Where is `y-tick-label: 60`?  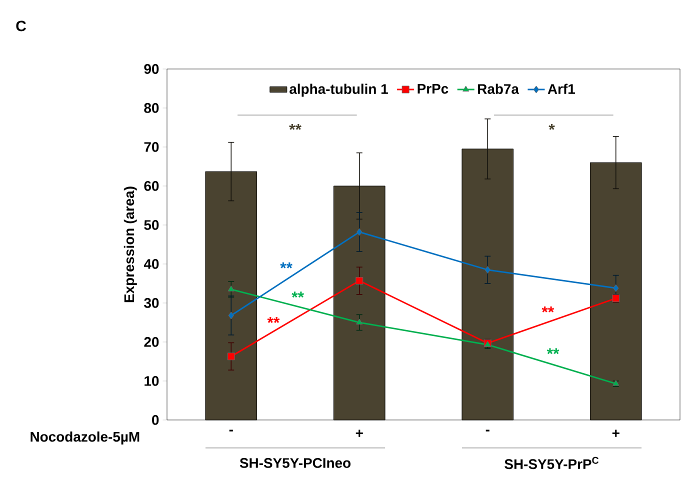 y-tick-label: 60 is located at coordinates (151, 186).